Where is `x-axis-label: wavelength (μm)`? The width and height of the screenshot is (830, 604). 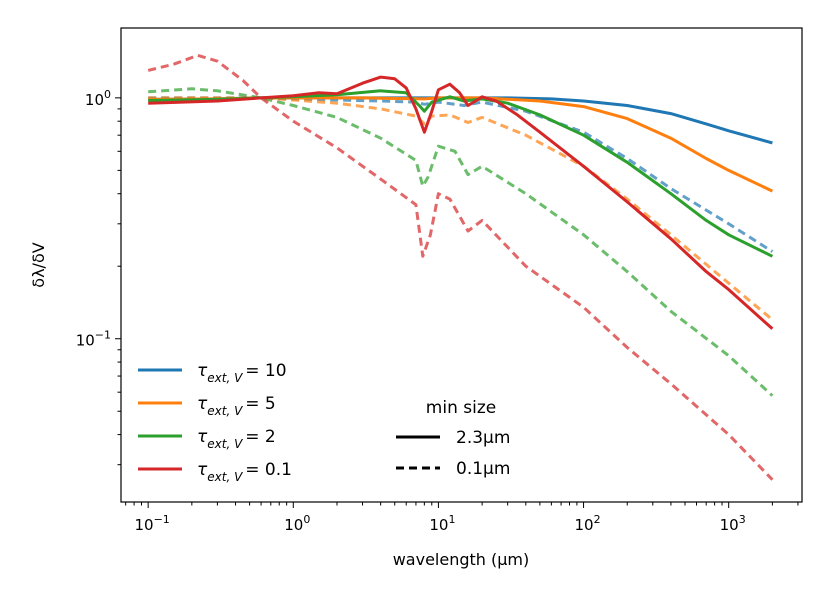
x-axis-label: wavelength (μm) is located at coordinates (461, 559).